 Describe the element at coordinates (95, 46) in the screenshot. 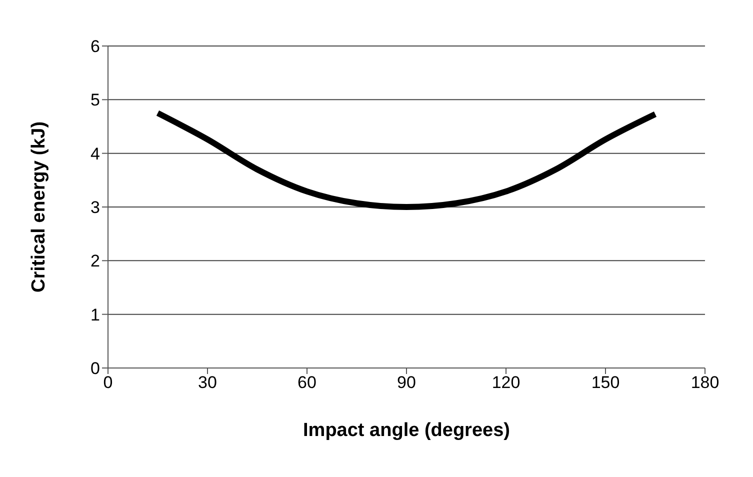

I see `y-tick-label: 6` at that location.